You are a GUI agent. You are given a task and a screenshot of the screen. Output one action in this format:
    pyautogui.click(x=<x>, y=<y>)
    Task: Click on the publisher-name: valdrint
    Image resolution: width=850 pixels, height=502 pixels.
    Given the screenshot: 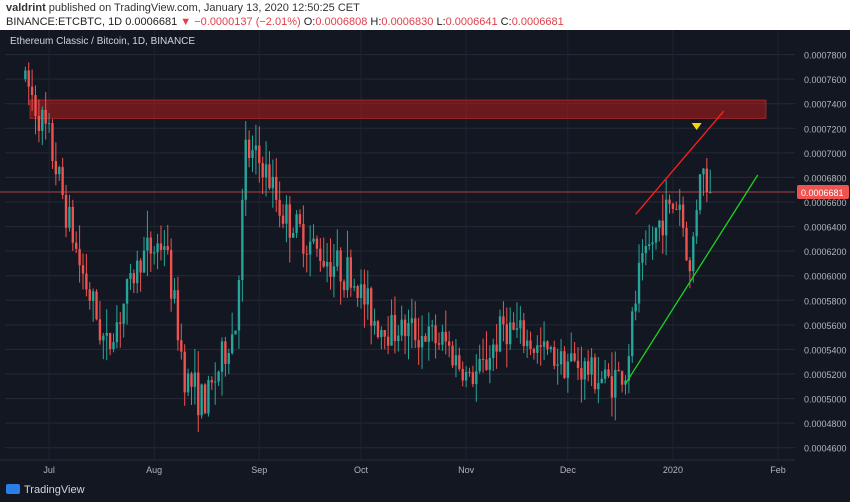 What is the action you would take?
    pyautogui.click(x=26, y=8)
    